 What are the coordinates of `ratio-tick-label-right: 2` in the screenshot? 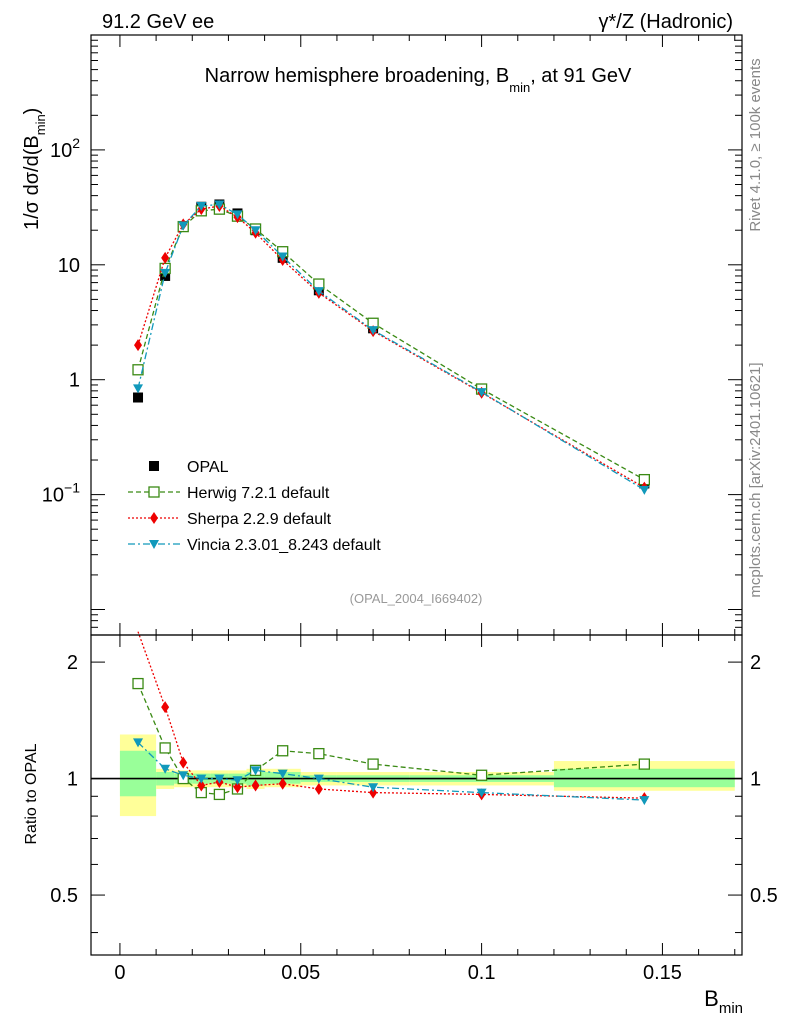 It's located at (755, 663).